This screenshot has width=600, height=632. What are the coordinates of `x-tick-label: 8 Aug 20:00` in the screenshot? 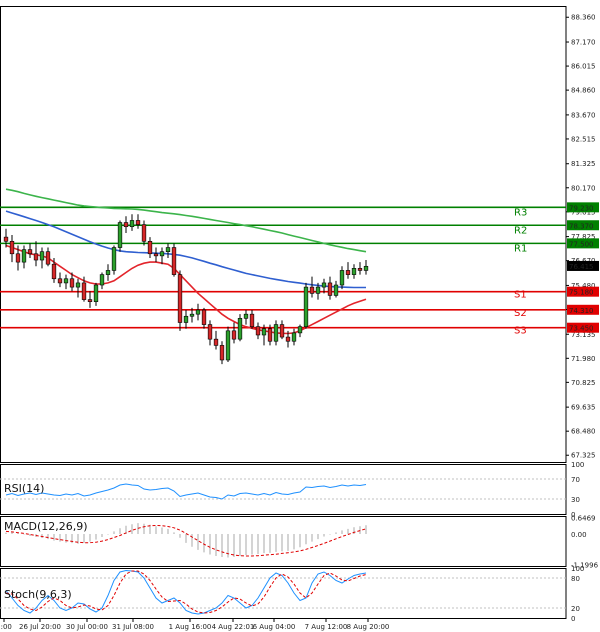 It's located at (368, 627).